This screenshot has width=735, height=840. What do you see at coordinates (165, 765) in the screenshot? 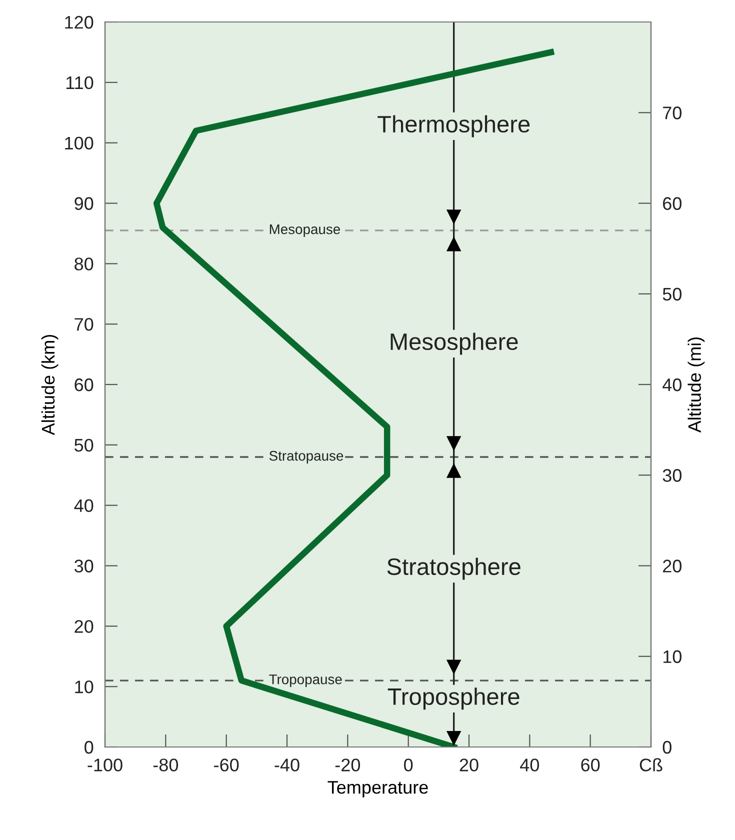
I see `x-tick-label: -80` at bounding box center [165, 765].